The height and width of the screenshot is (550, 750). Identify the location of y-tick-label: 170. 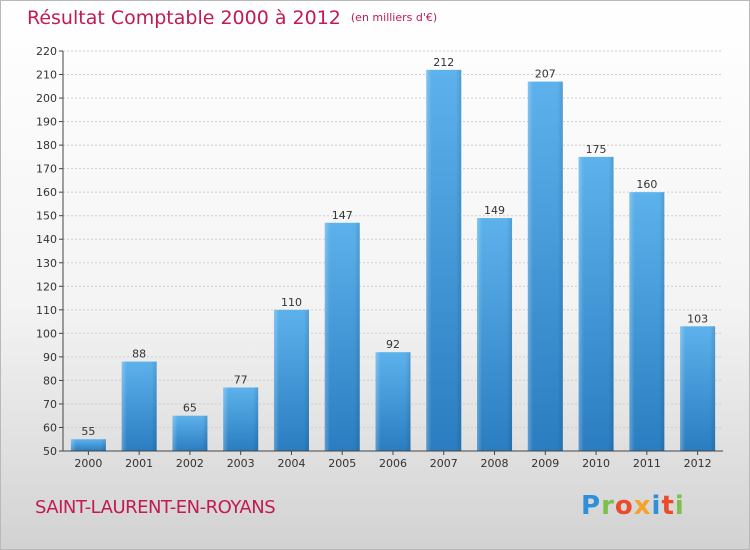
(46, 169).